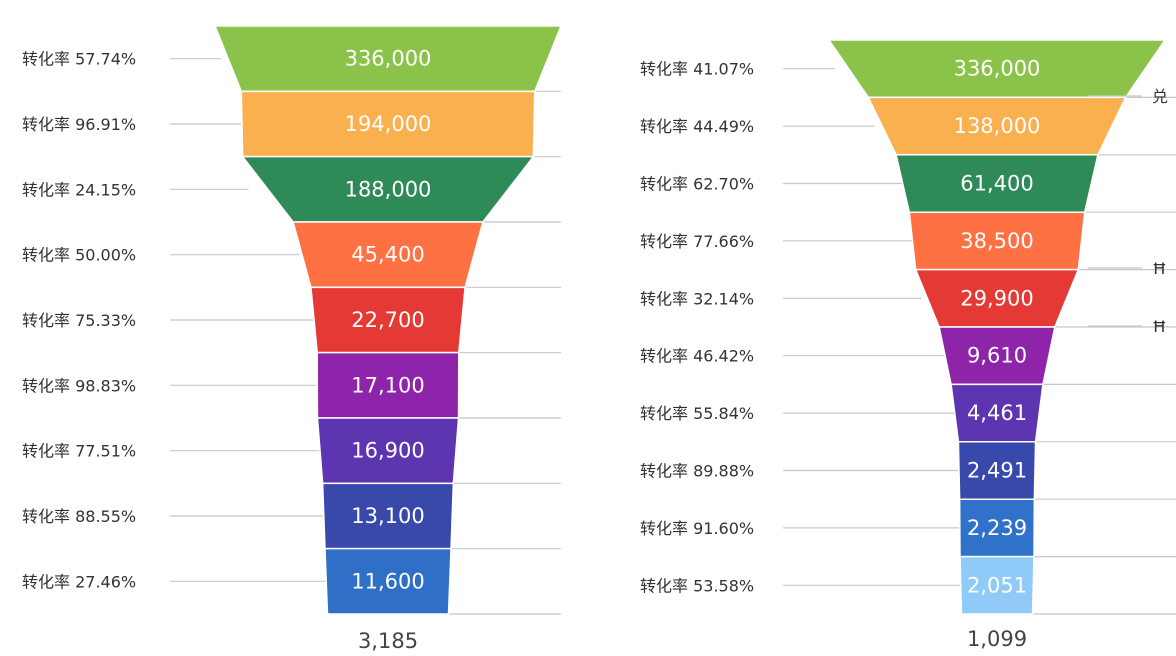 Image resolution: width=1176 pixels, height=656 pixels. Describe the element at coordinates (388, 124) in the screenshot. I see `segment-value-label: 194,000` at that location.